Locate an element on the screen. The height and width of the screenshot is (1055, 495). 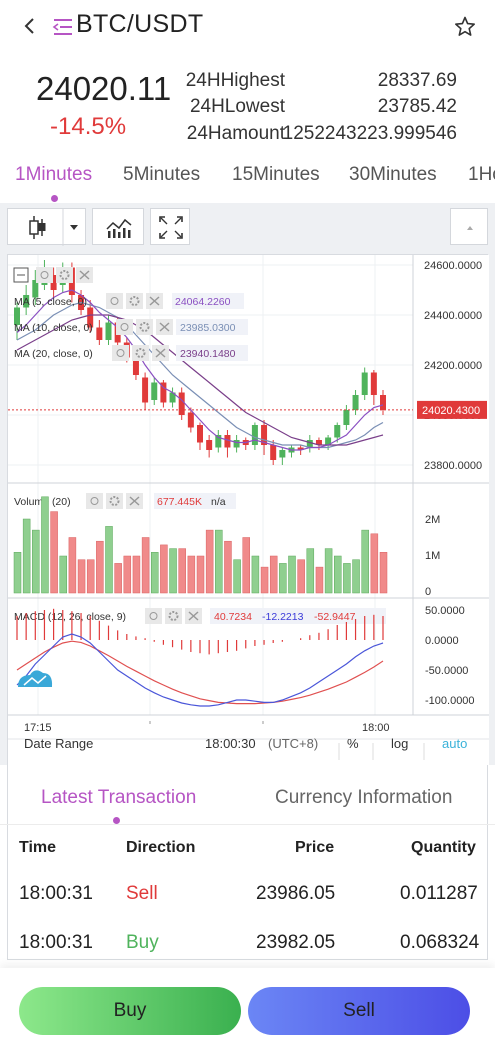
cell-price: 23982.05 is located at coordinates (296, 942).